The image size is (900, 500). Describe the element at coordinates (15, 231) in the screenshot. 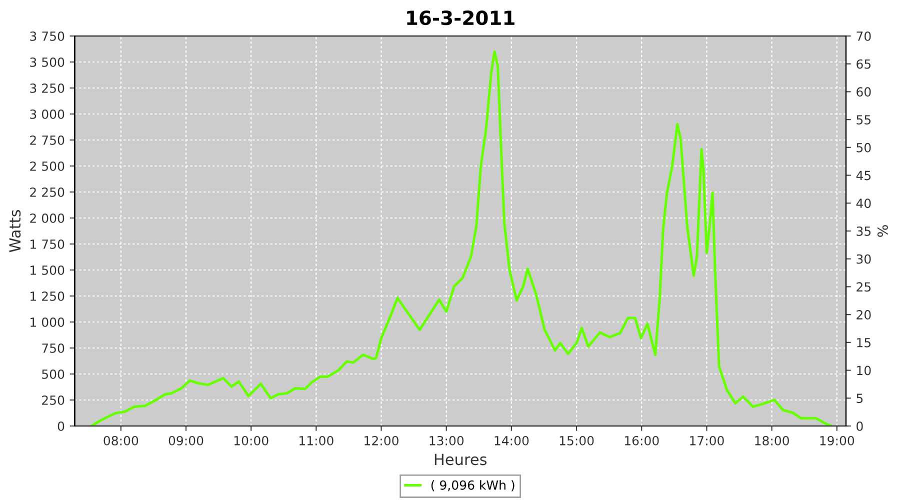

I see `y-axis-title: Watts` at that location.